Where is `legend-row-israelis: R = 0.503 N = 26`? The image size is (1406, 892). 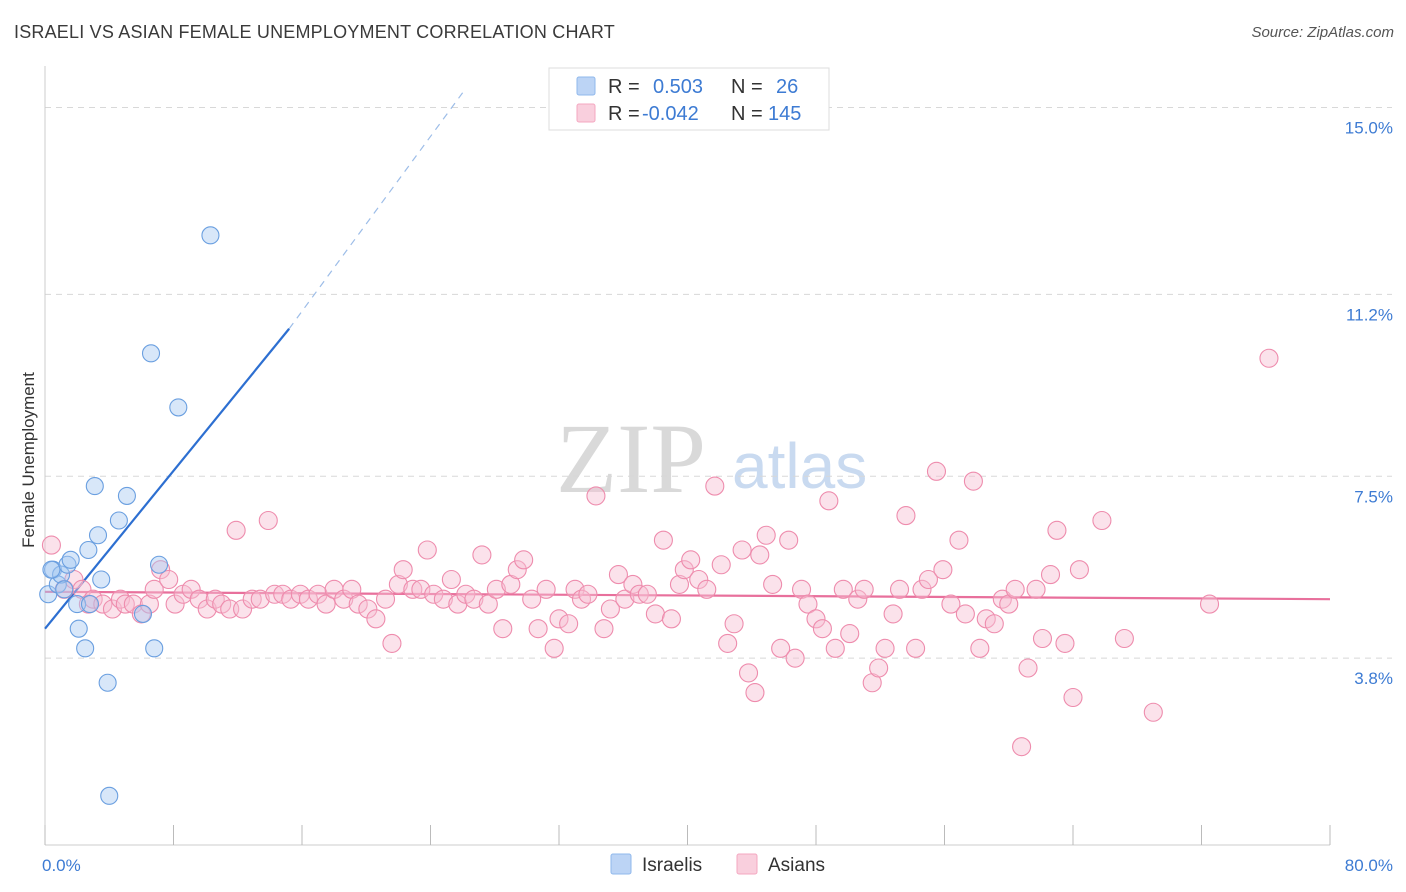
legend-row-israelis: R = 0.503 N = 26 is located at coordinates (687, 87).